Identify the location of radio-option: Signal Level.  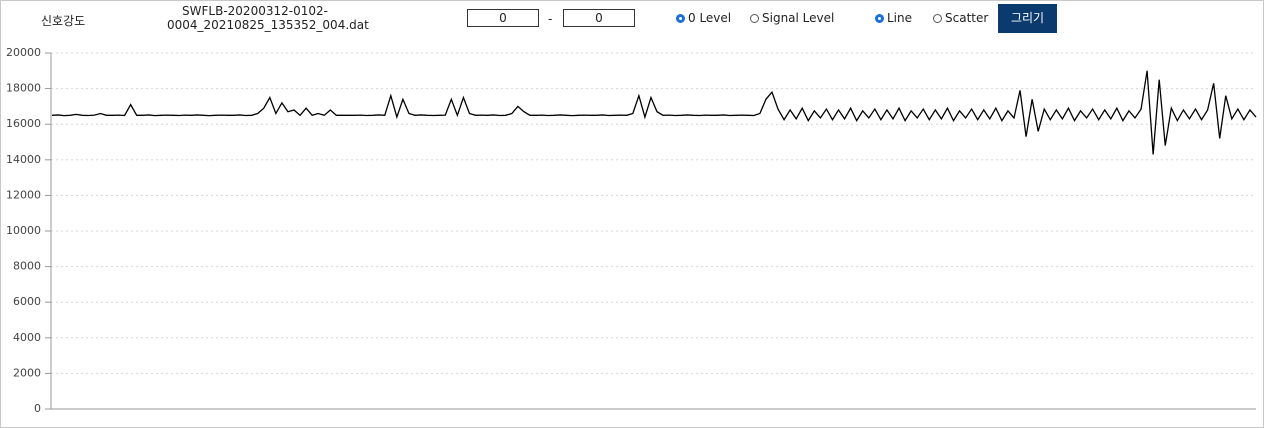
(792, 18).